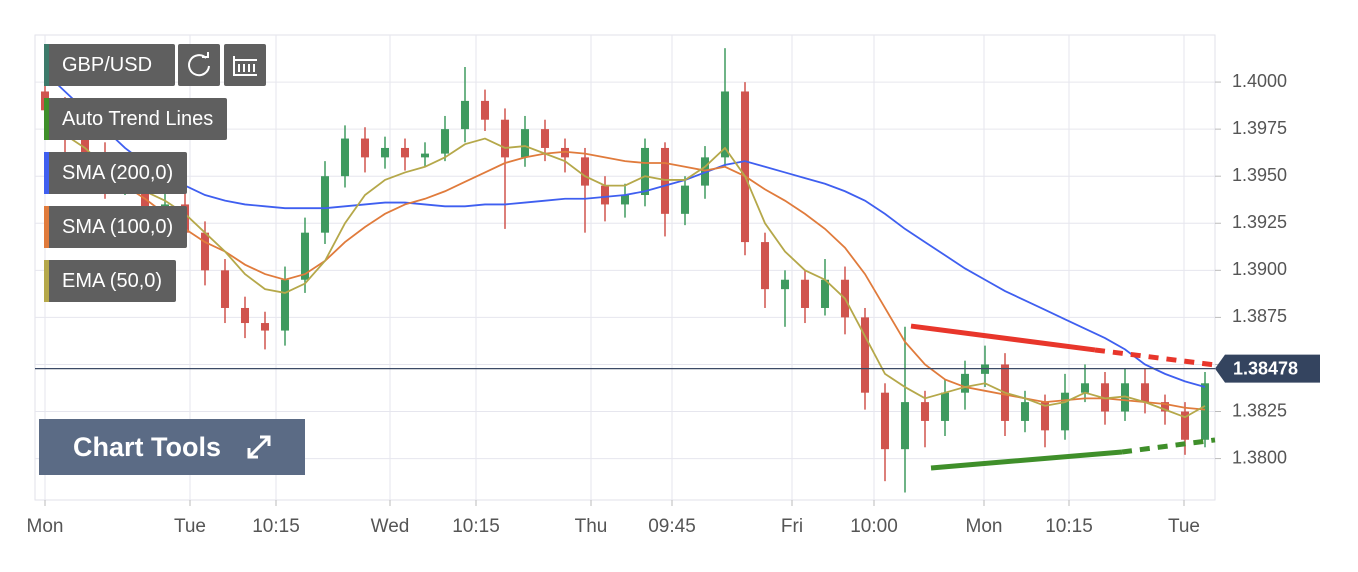  What do you see at coordinates (672, 526) in the screenshot?
I see `x-tick-label: 09:45` at bounding box center [672, 526].